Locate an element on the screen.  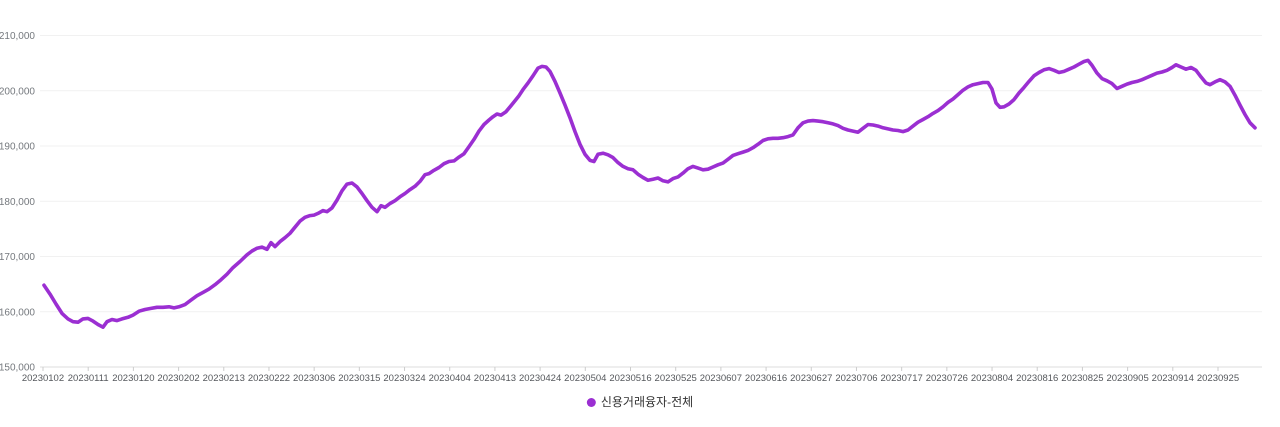
x-axis-tick-label: 20230202 is located at coordinates (178, 378).